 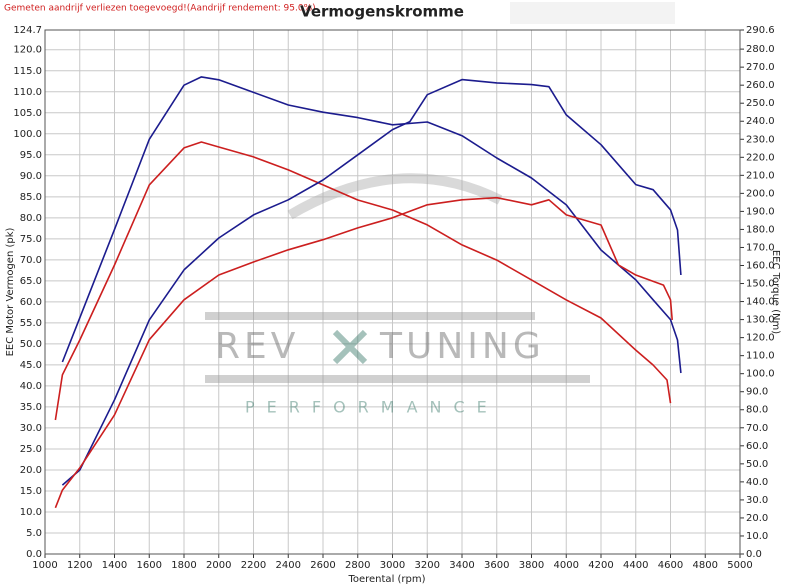 I want to click on x-tick-label: 1000, so click(x=44, y=565).